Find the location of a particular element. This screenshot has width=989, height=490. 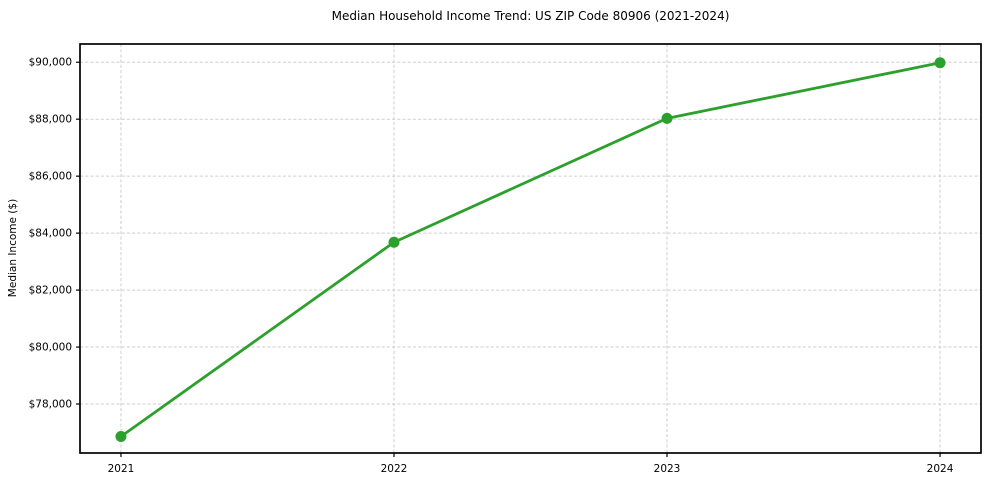

x-tick-label: 2022 is located at coordinates (394, 469).